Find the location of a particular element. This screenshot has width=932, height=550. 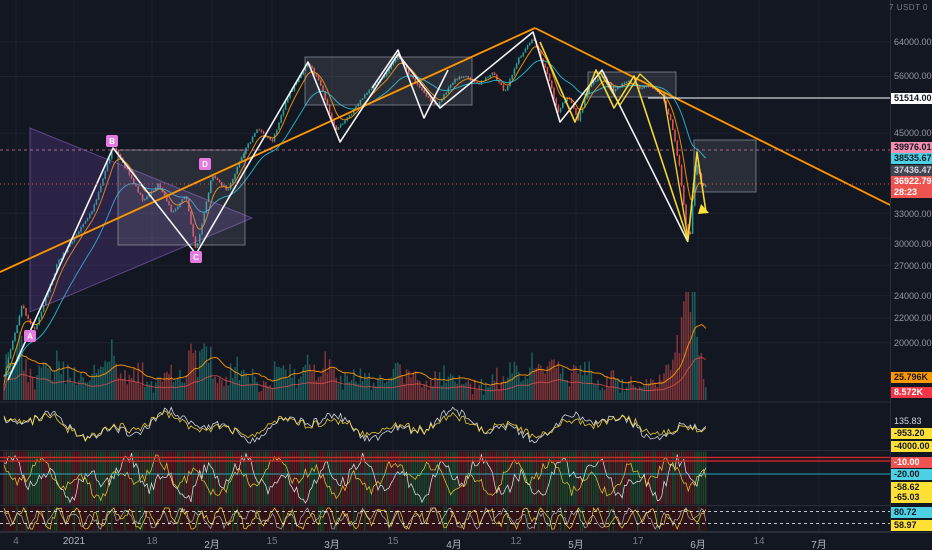

time-axis-label: 5月 is located at coordinates (576, 545).